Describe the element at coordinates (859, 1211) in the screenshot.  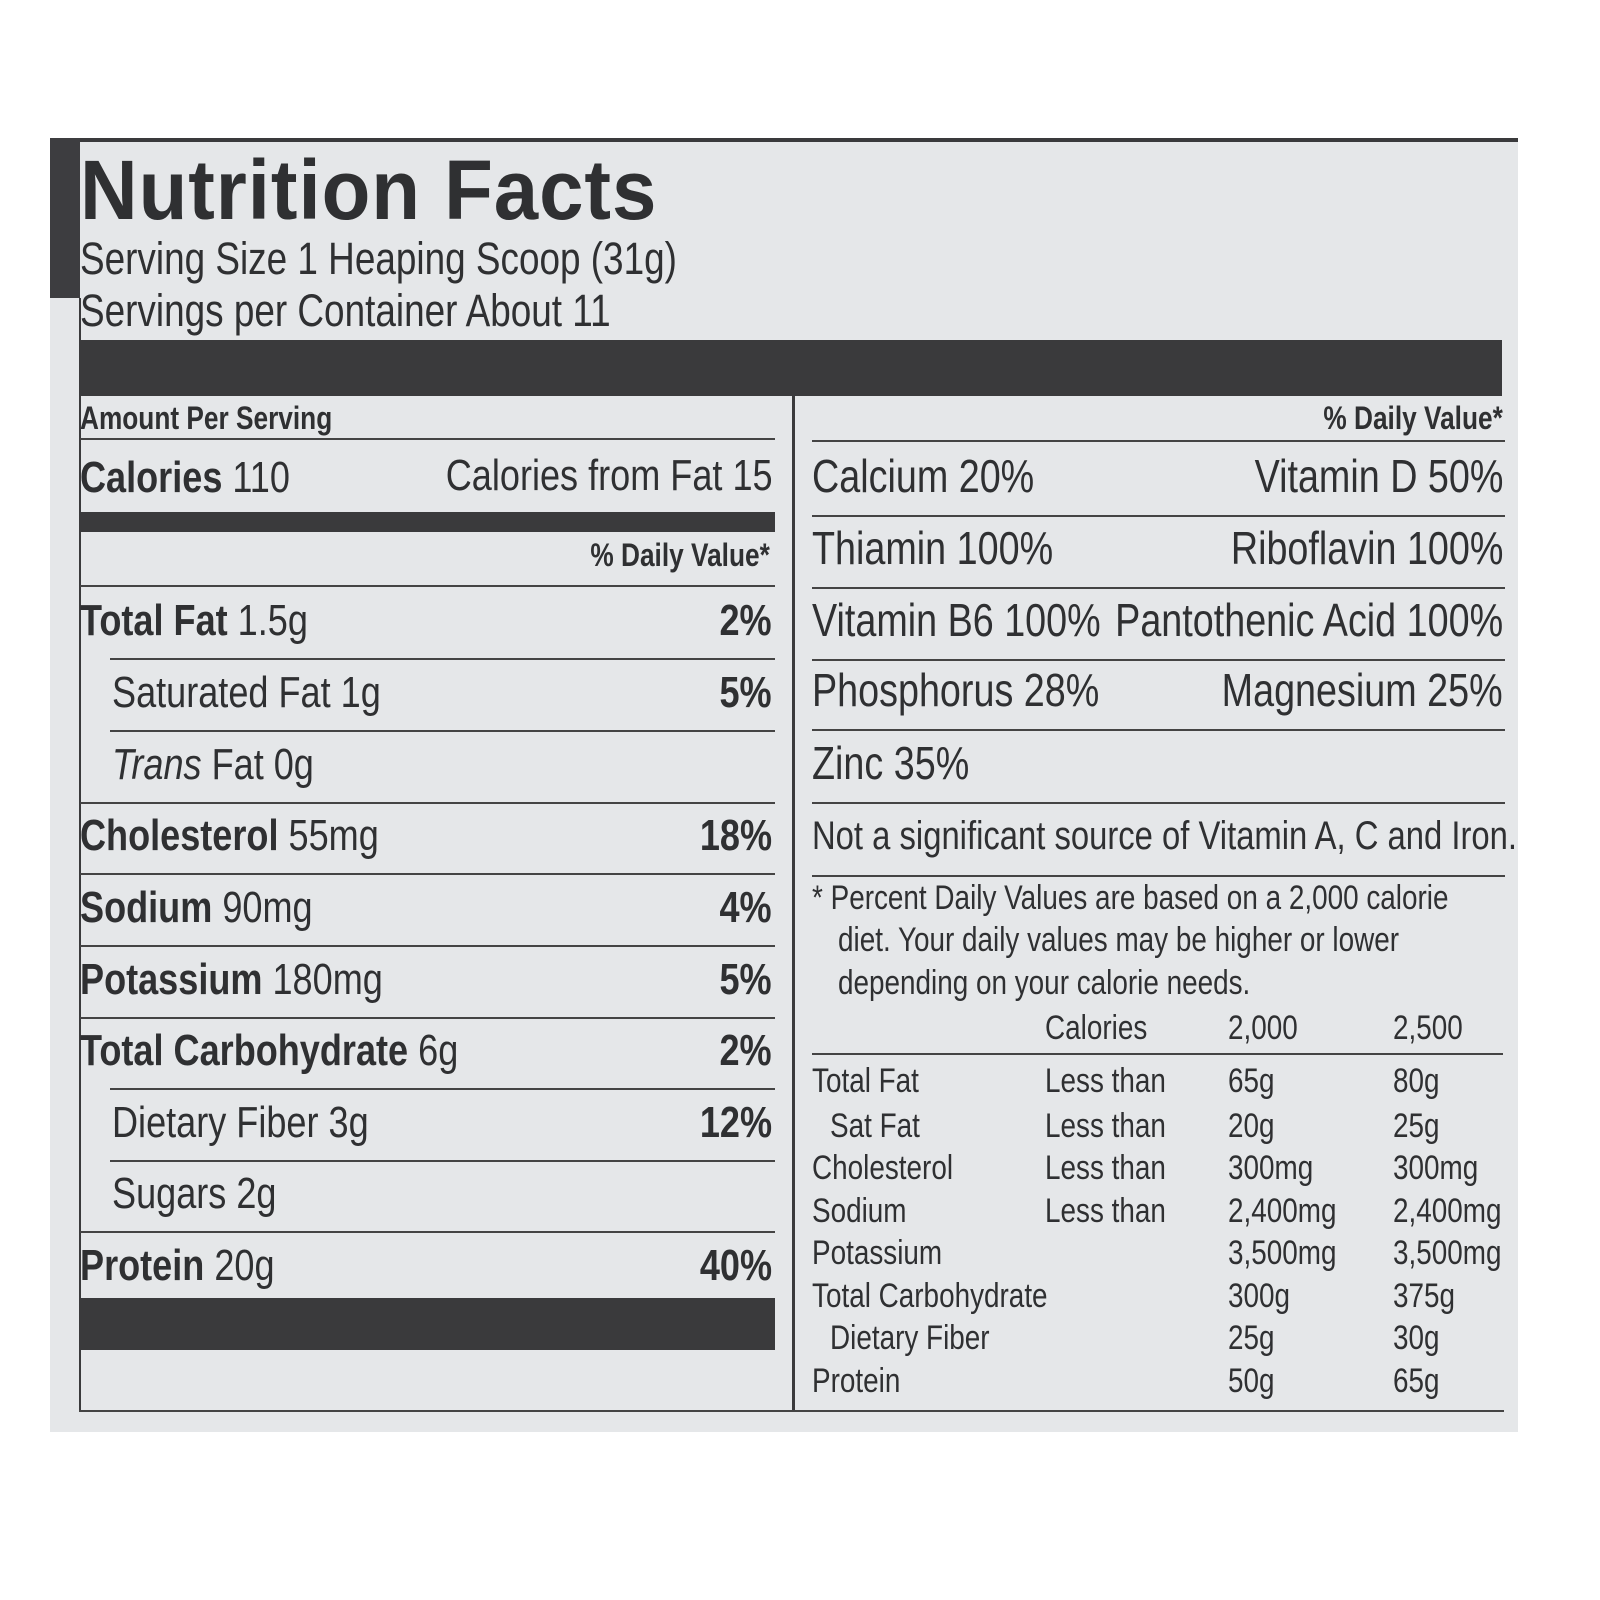
I see `text: Sodium` at that location.